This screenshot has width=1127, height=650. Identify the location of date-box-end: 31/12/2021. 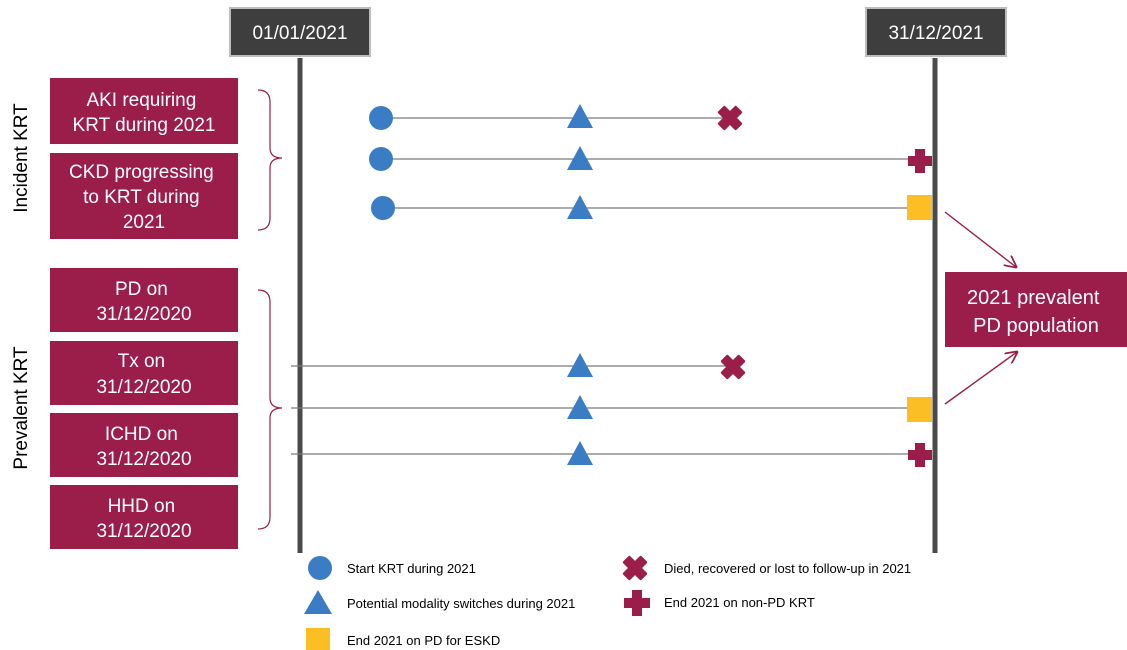
(936, 32).